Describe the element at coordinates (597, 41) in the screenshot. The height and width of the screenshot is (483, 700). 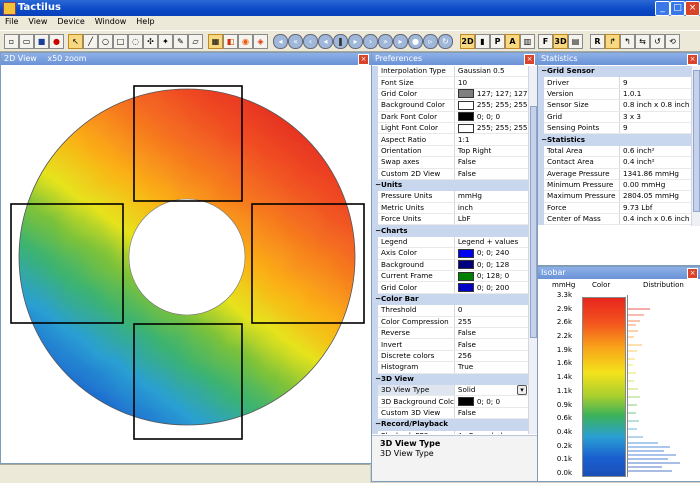
I see `rotate-button: R` at that location.